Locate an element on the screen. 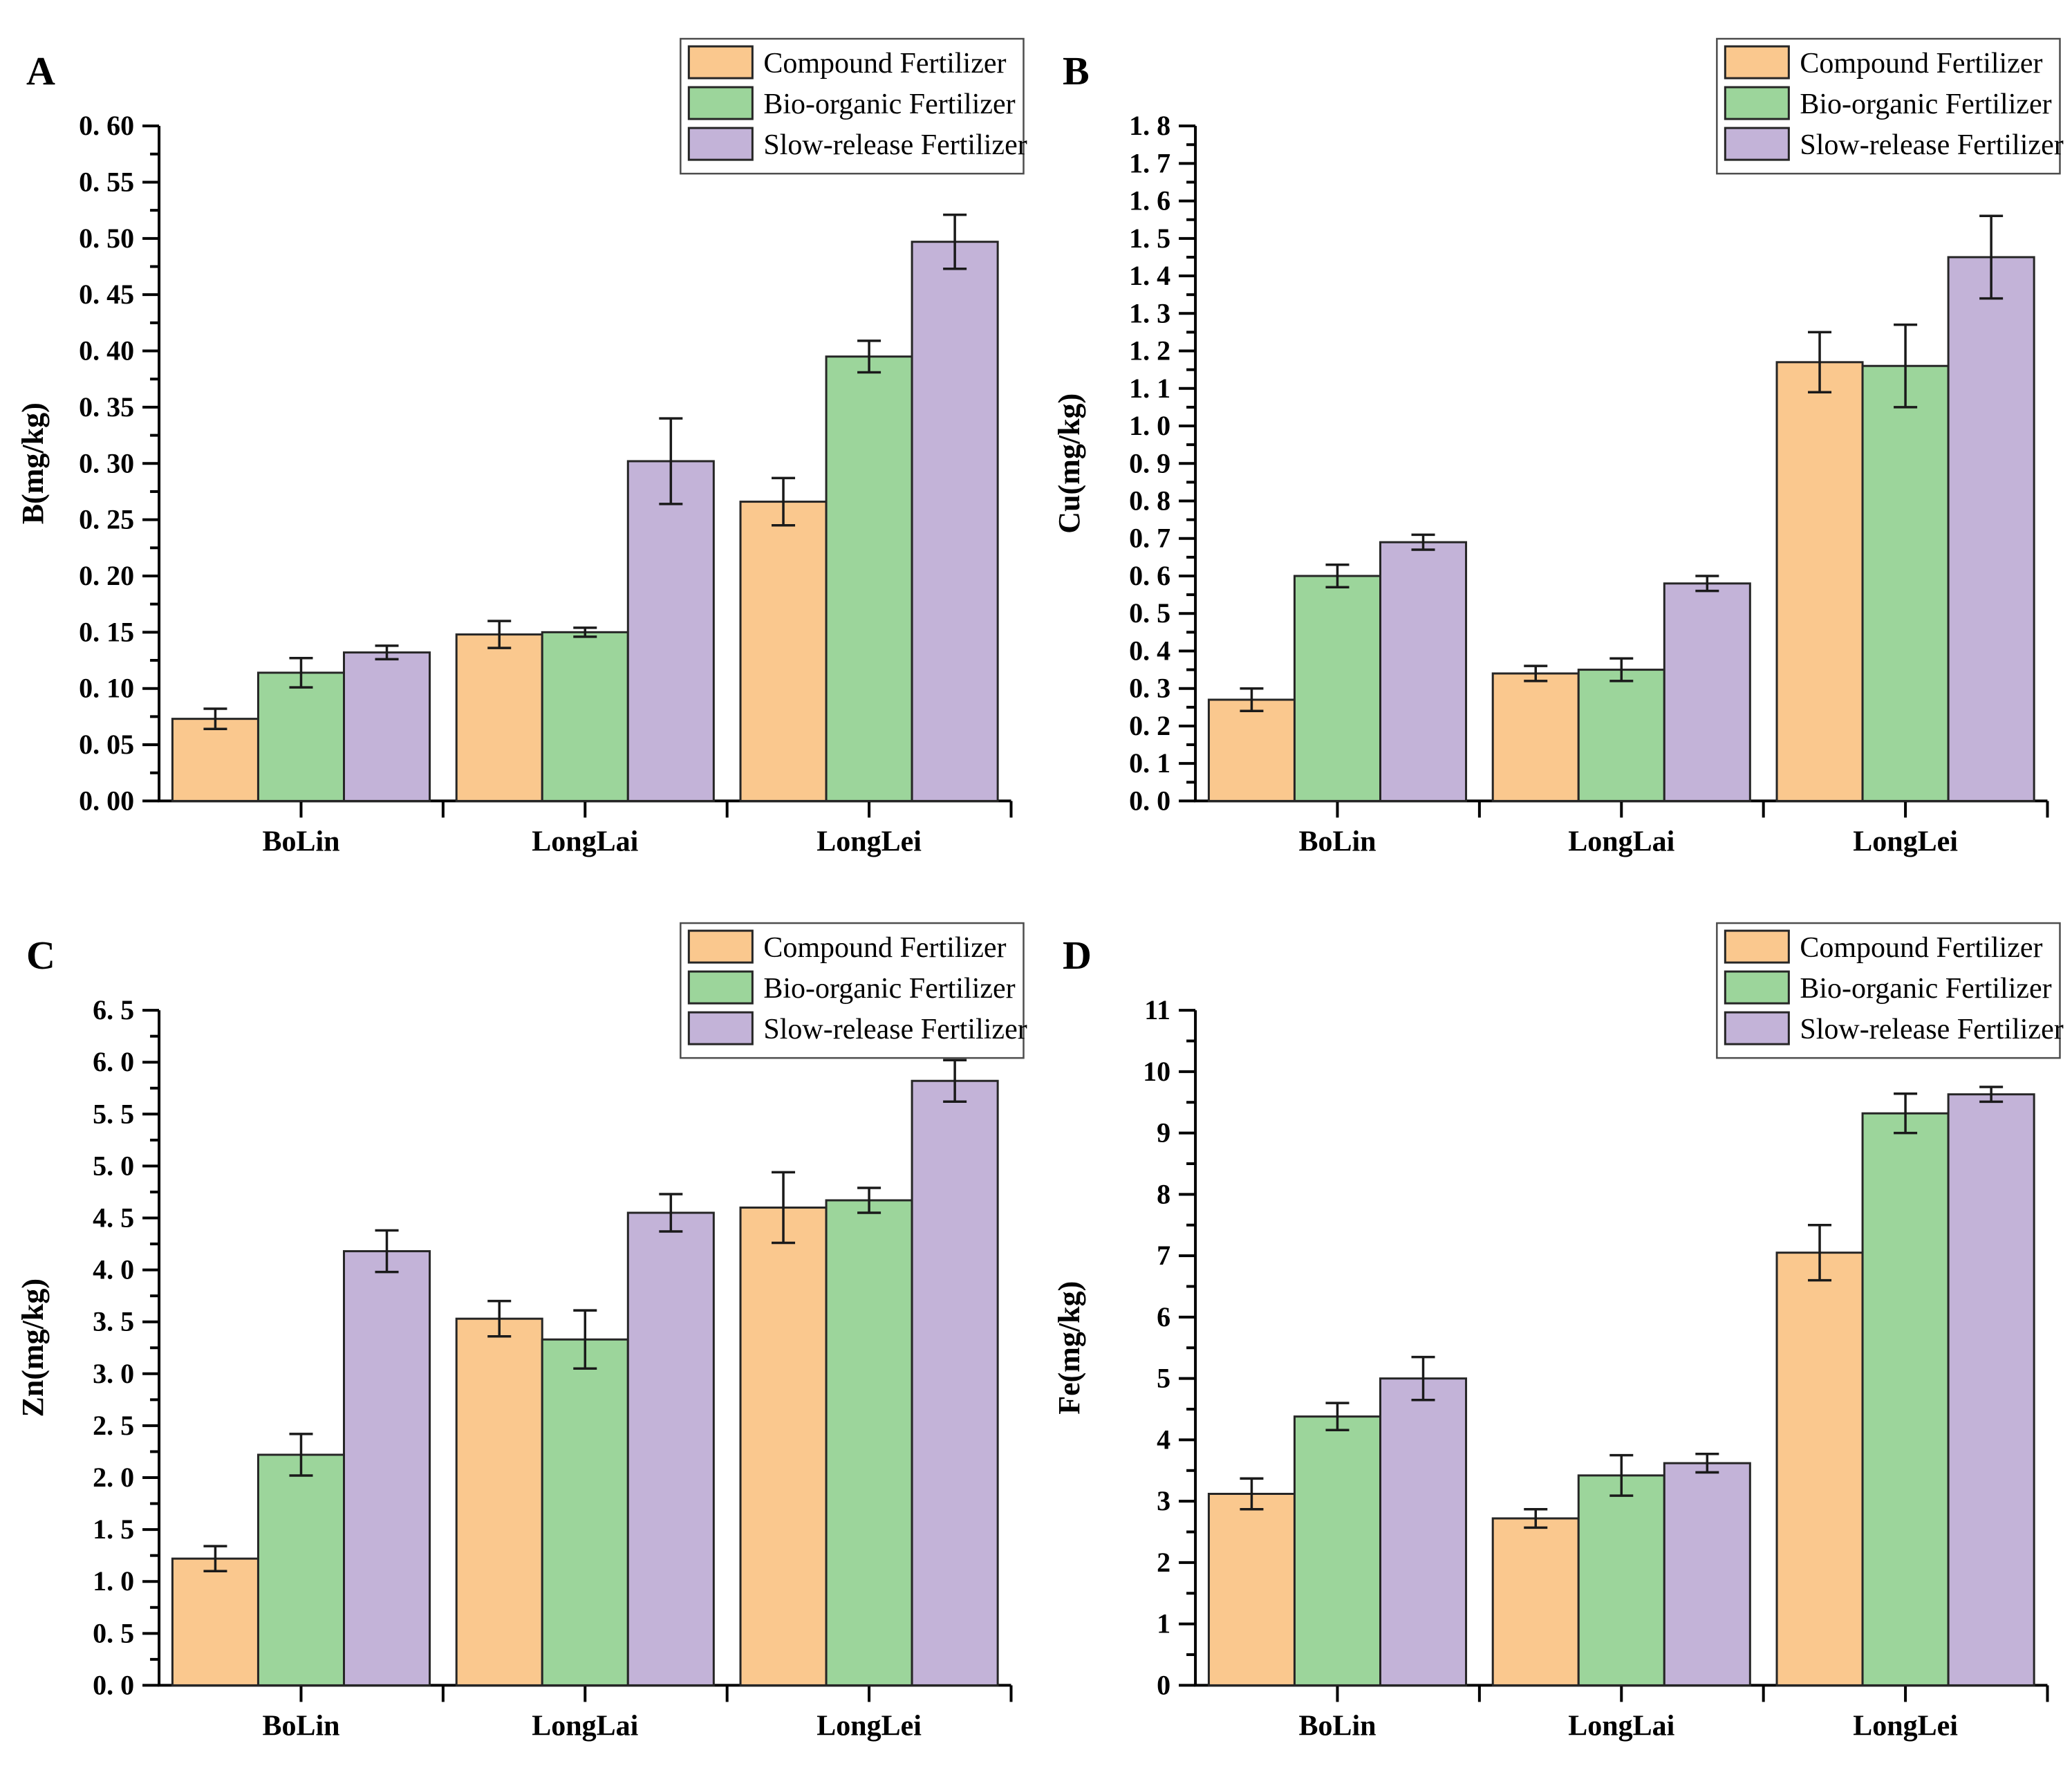 The width and height of the screenshot is (2072, 1768). y-axis-label: Zn(mg/kg) is located at coordinates (33, 1347).